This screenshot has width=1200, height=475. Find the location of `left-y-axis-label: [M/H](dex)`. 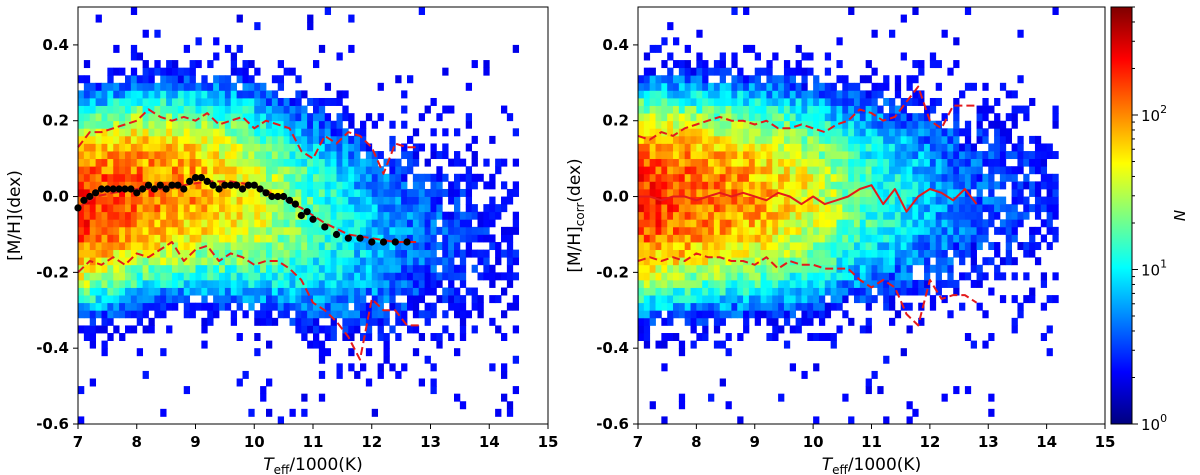

left-y-axis-label: [M/H](dex) is located at coordinates (15, 215).